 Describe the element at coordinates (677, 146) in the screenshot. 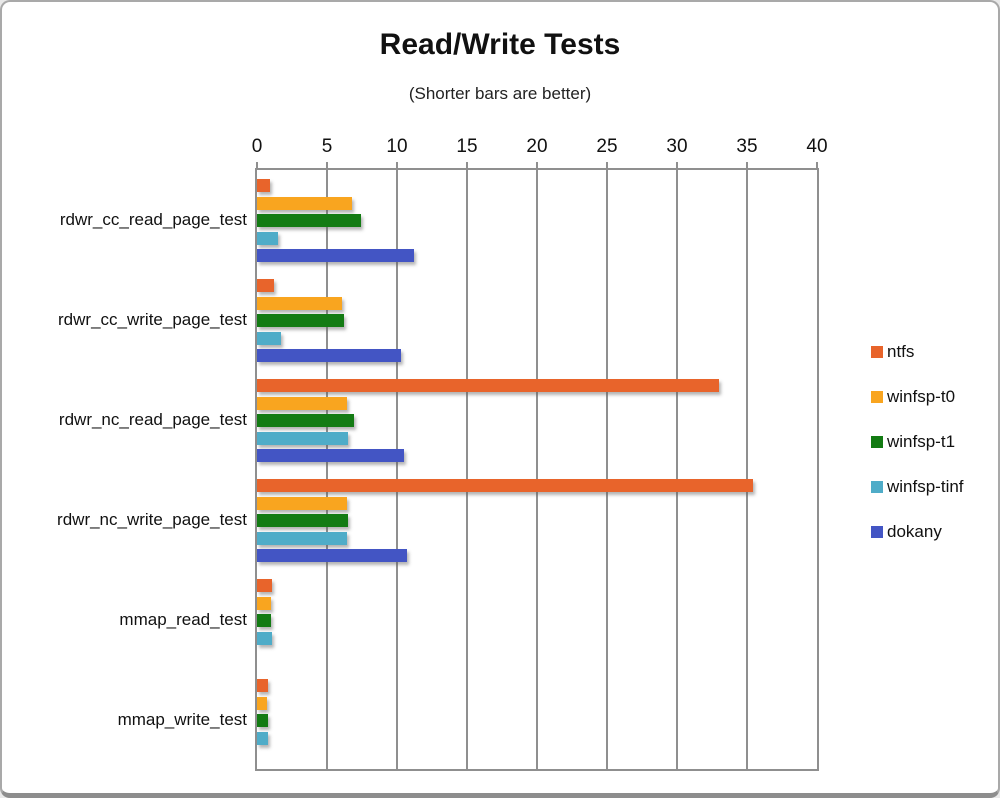

I see `x-axis-tick-label: 30` at that location.